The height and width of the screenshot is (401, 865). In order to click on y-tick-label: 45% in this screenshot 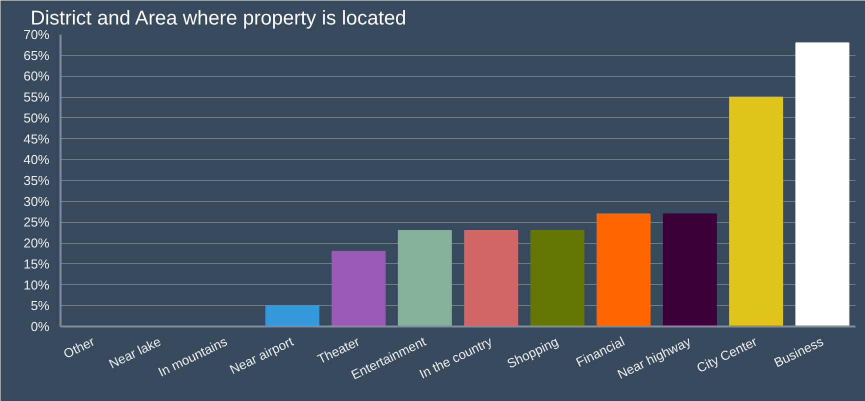, I will do `click(36, 138)`.